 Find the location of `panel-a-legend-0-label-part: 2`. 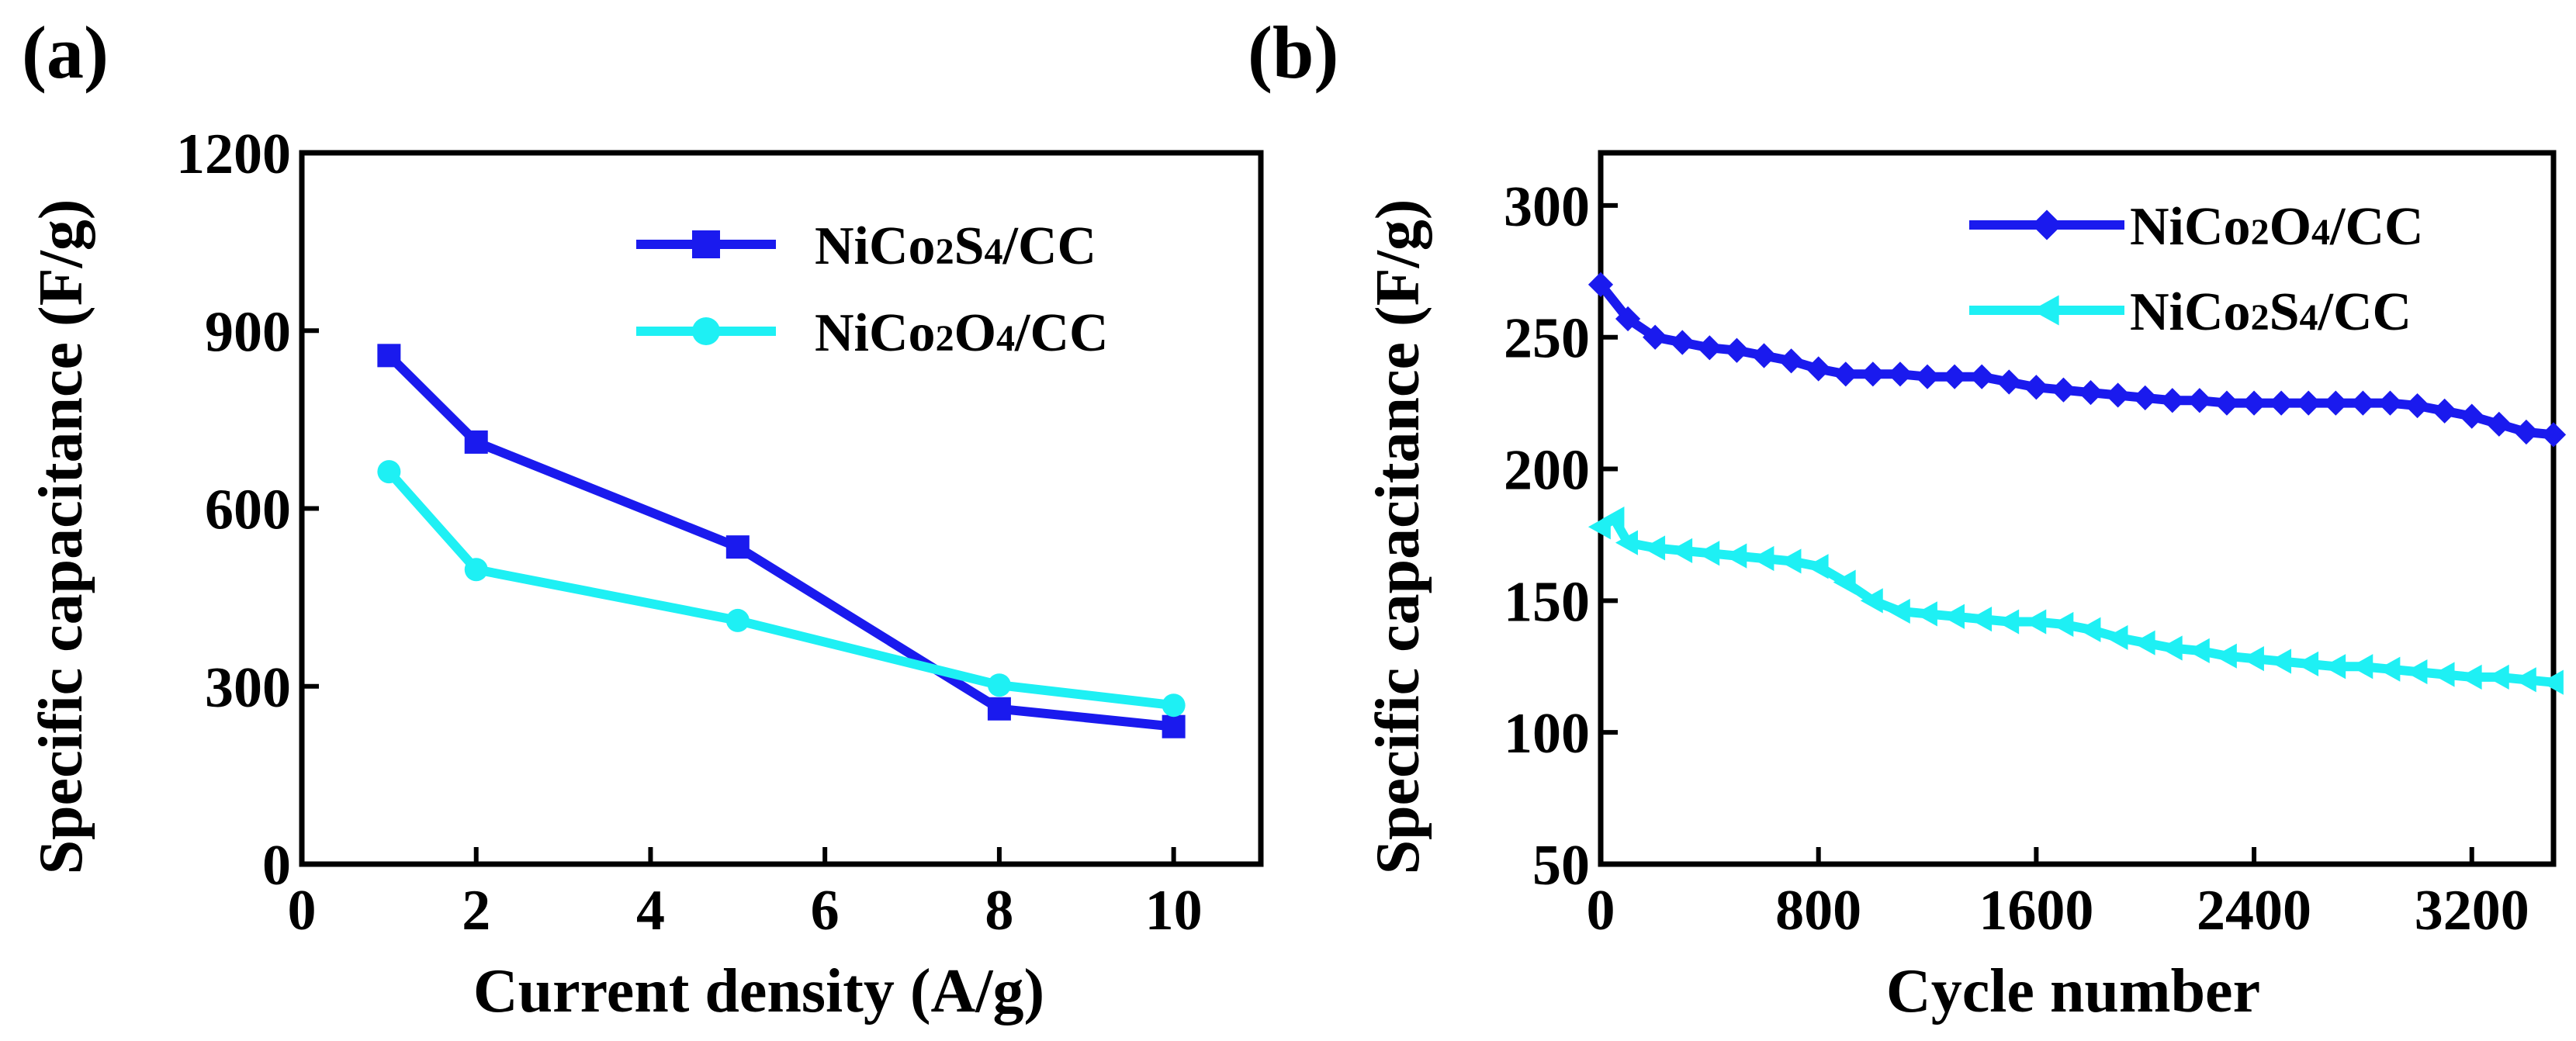

panel-a-legend-0-label-part: 2 is located at coordinates (945, 251).